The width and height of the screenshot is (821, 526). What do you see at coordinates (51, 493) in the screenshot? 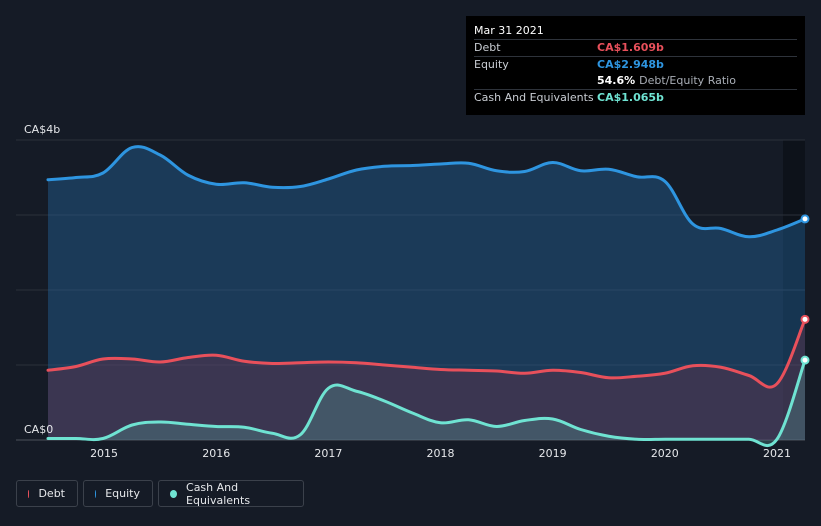
I see `legend-debt-label: Debt` at bounding box center [51, 493].